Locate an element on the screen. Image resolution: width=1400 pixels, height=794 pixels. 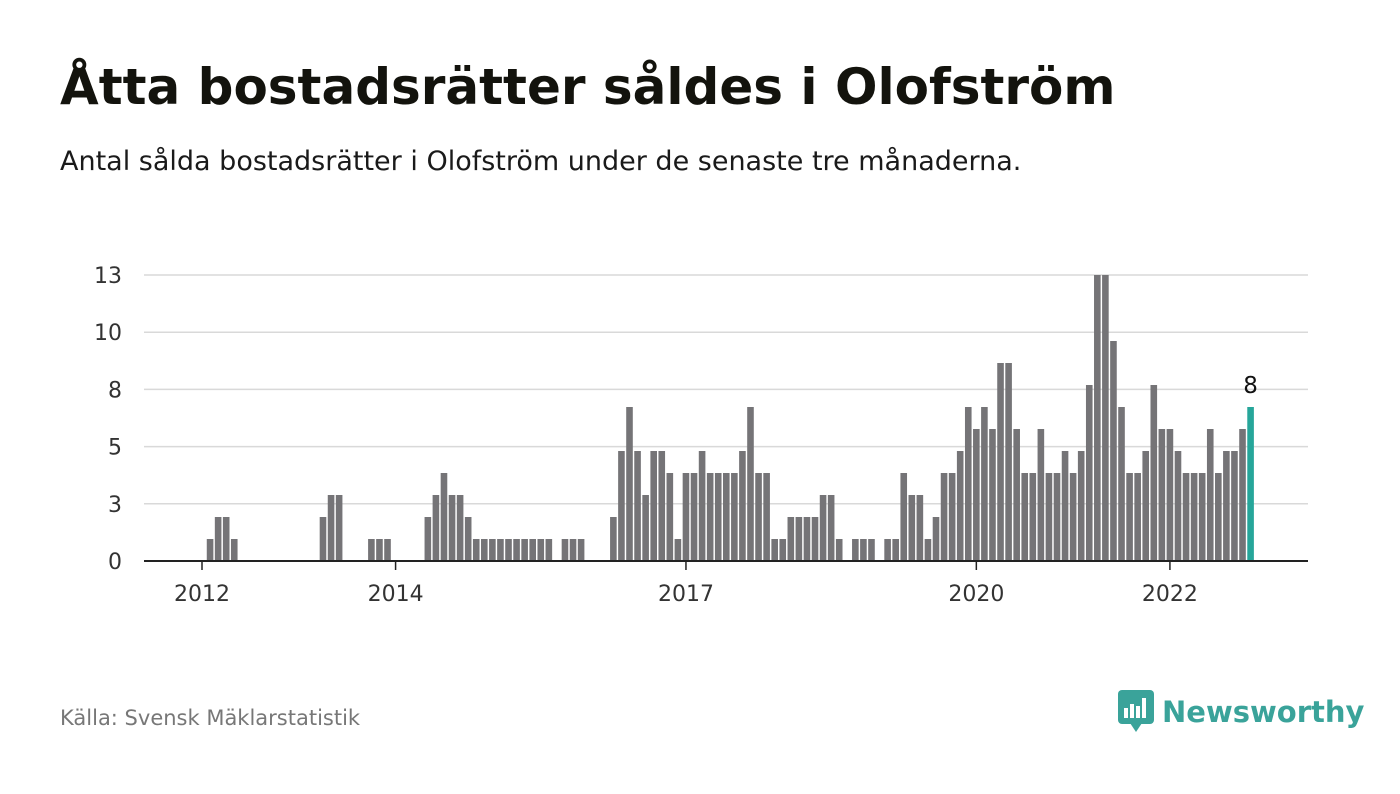
y-tick-label: 10 is located at coordinates (108, 333).